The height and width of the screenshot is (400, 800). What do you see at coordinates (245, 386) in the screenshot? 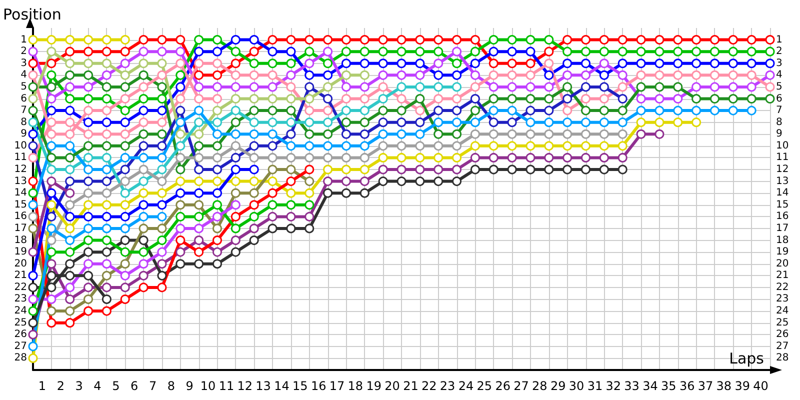
I see `x-tick-label: 12` at bounding box center [245, 386].